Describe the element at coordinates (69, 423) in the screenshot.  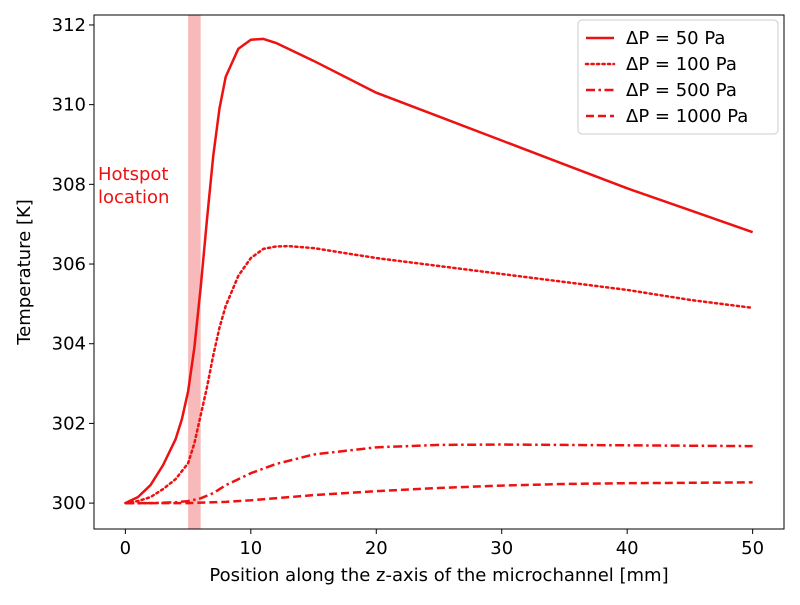
I see `y-tick-label: 302` at that location.